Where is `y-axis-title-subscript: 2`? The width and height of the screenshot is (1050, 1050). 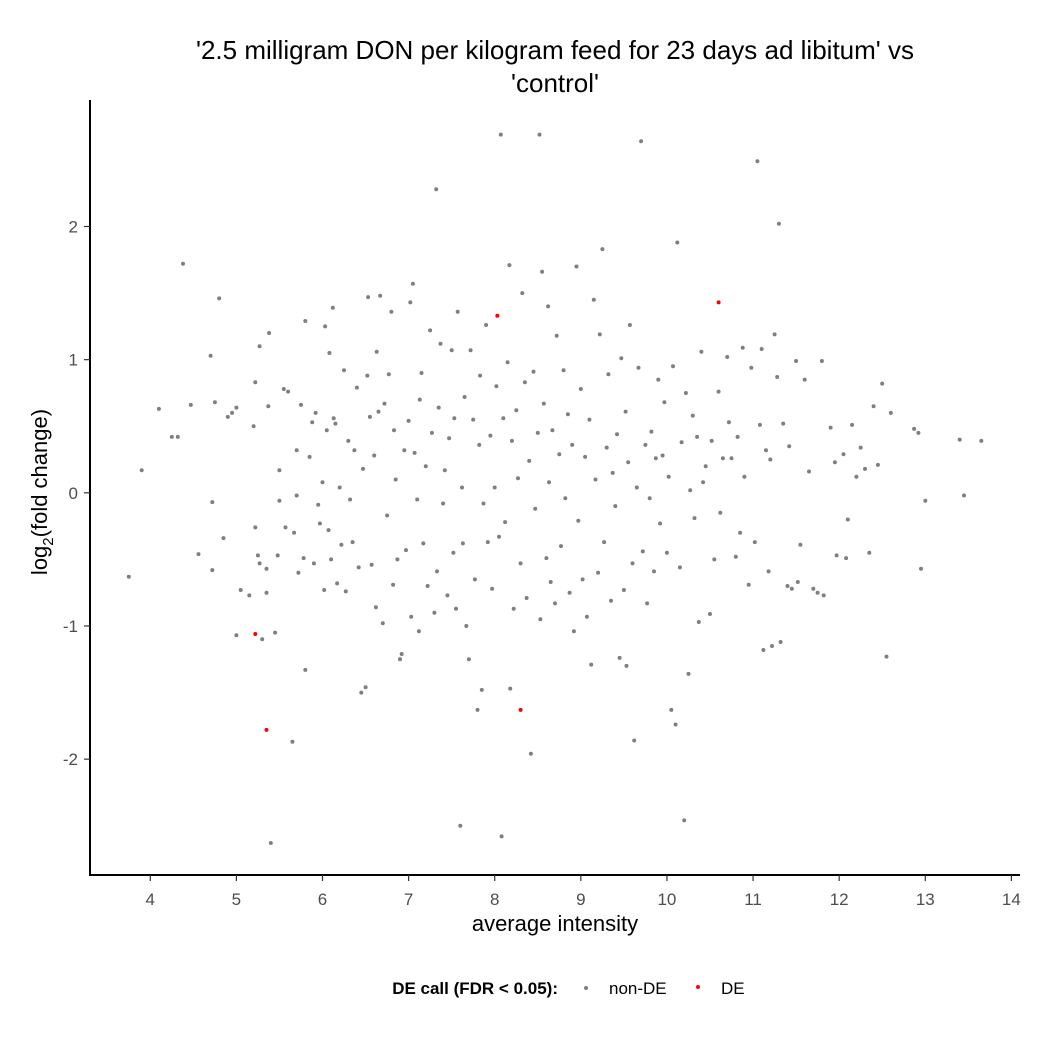
y-axis-title-subscript: 2 is located at coordinates (48, 541).